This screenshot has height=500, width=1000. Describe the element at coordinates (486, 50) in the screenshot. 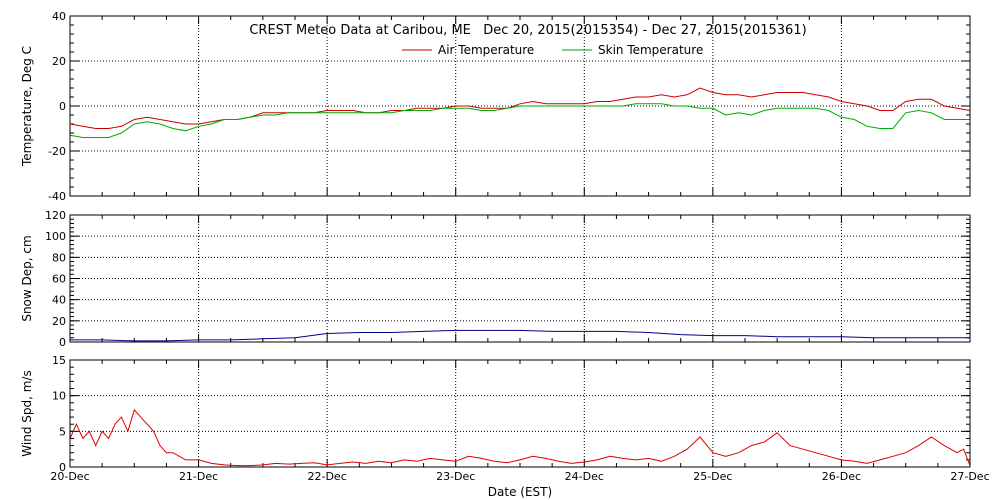

I see `legend-label-1: Air Temperature` at that location.